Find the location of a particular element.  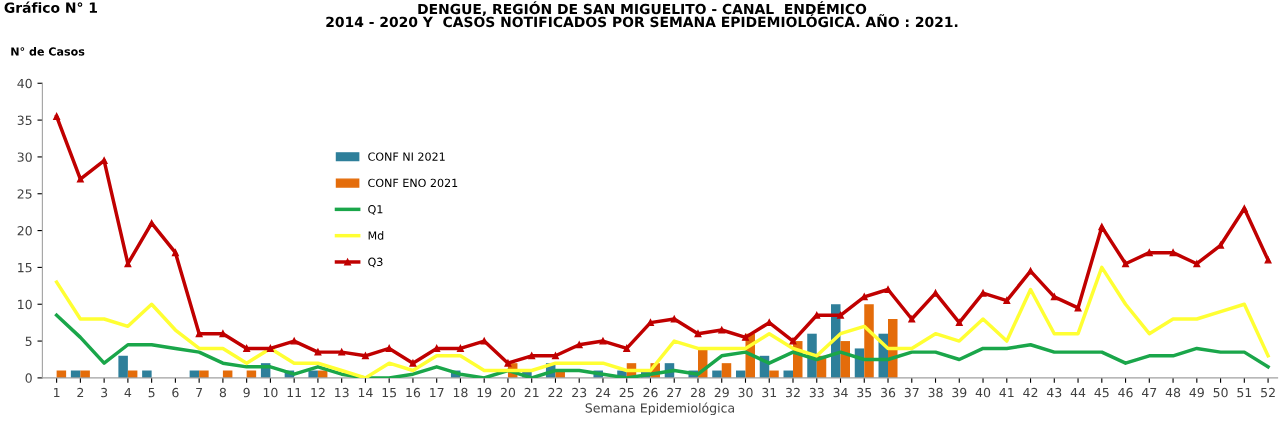

x-tick-label: 14 is located at coordinates (365, 393).